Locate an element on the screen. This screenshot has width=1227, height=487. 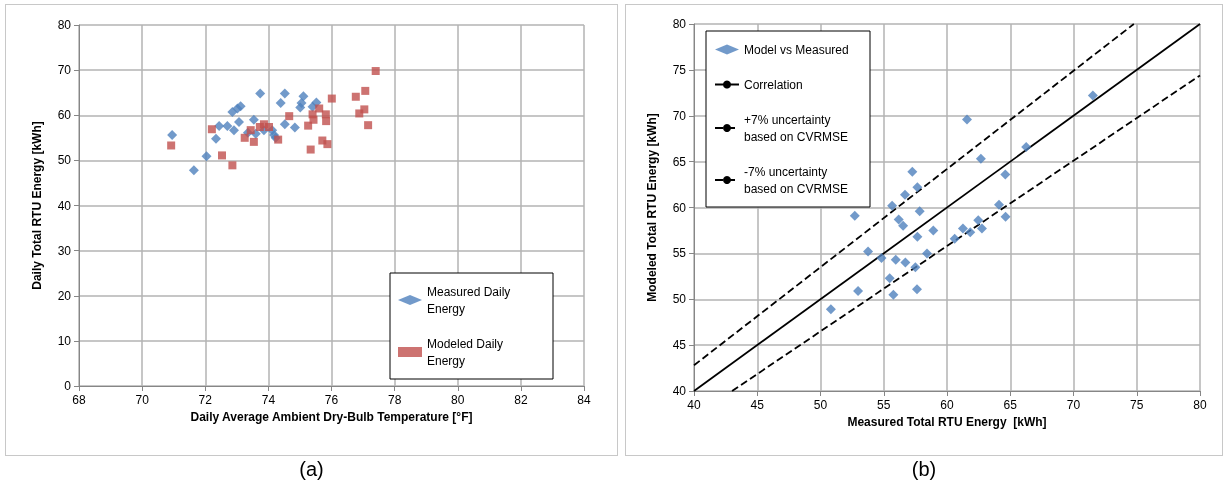
x-axis-title: Daily Average Ambient Dry-Bulb Temperature [°F] is located at coordinates (331, 416).